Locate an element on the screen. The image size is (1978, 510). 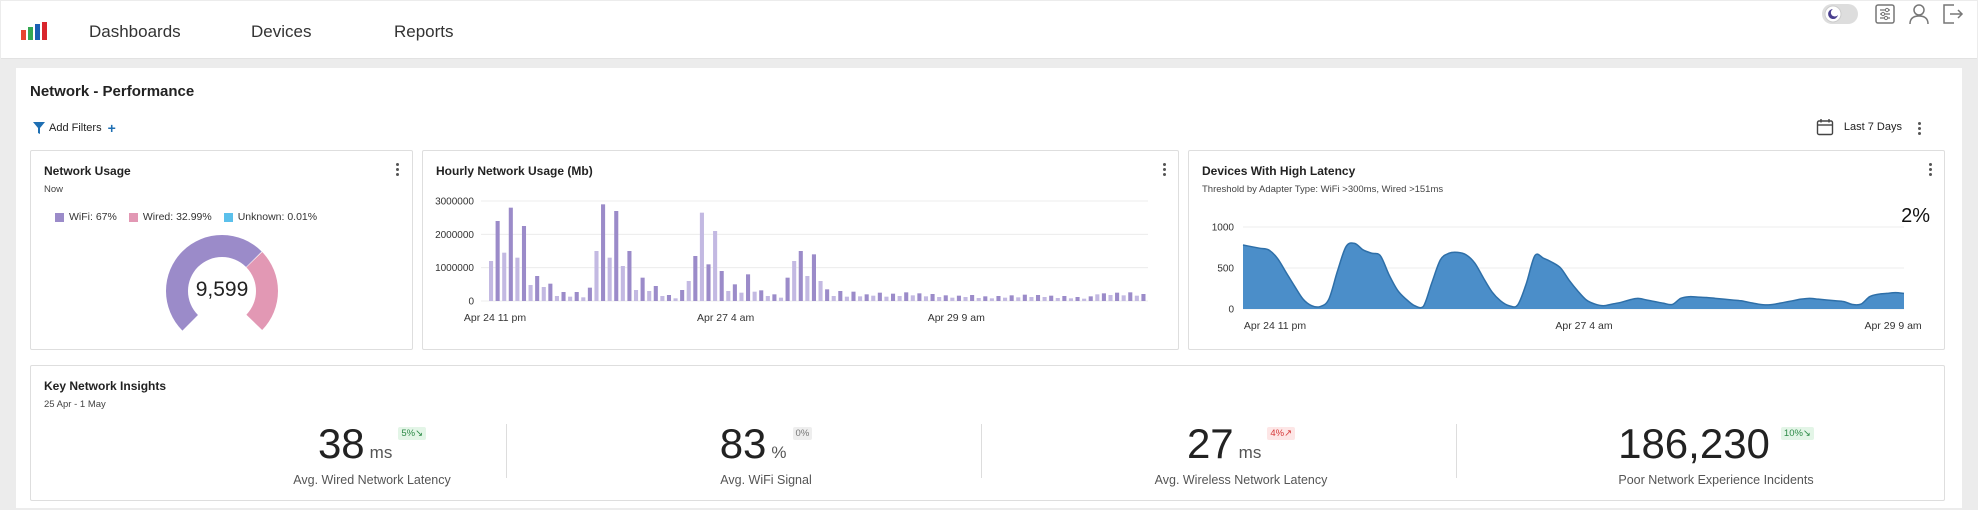
kpi-wireless-latency: 27 ms 4%↗ Avg. Wireless Network Latency is located at coordinates (1241, 453).